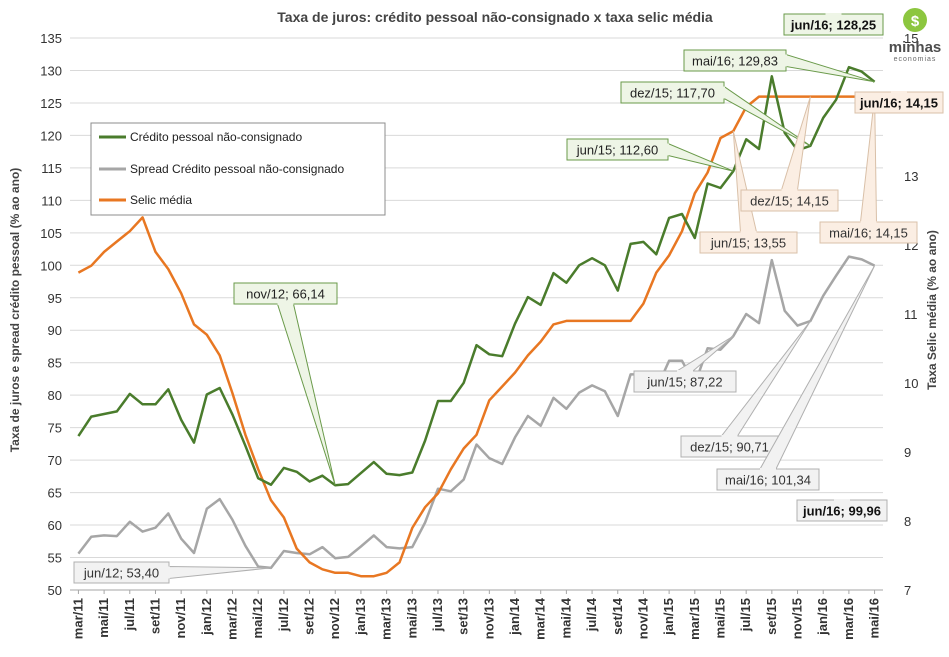 The height and width of the screenshot is (657, 949). I want to click on y2-tick-label: 9, so click(907, 452).